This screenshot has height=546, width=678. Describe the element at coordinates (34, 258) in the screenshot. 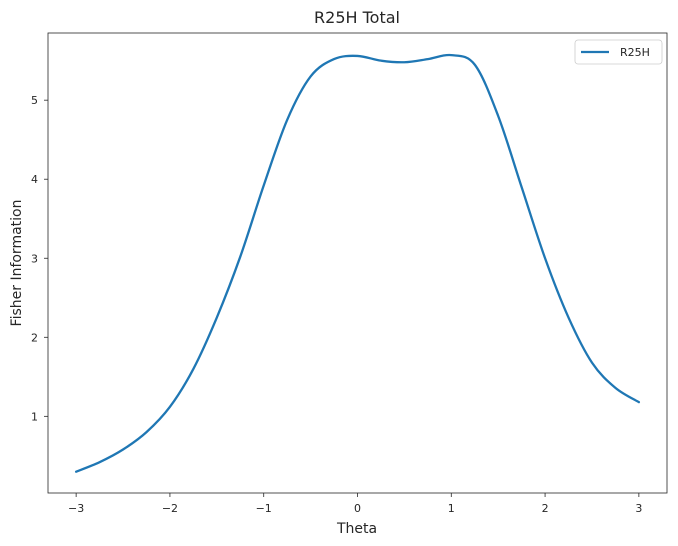

I see `y-tick-label: 3` at that location.